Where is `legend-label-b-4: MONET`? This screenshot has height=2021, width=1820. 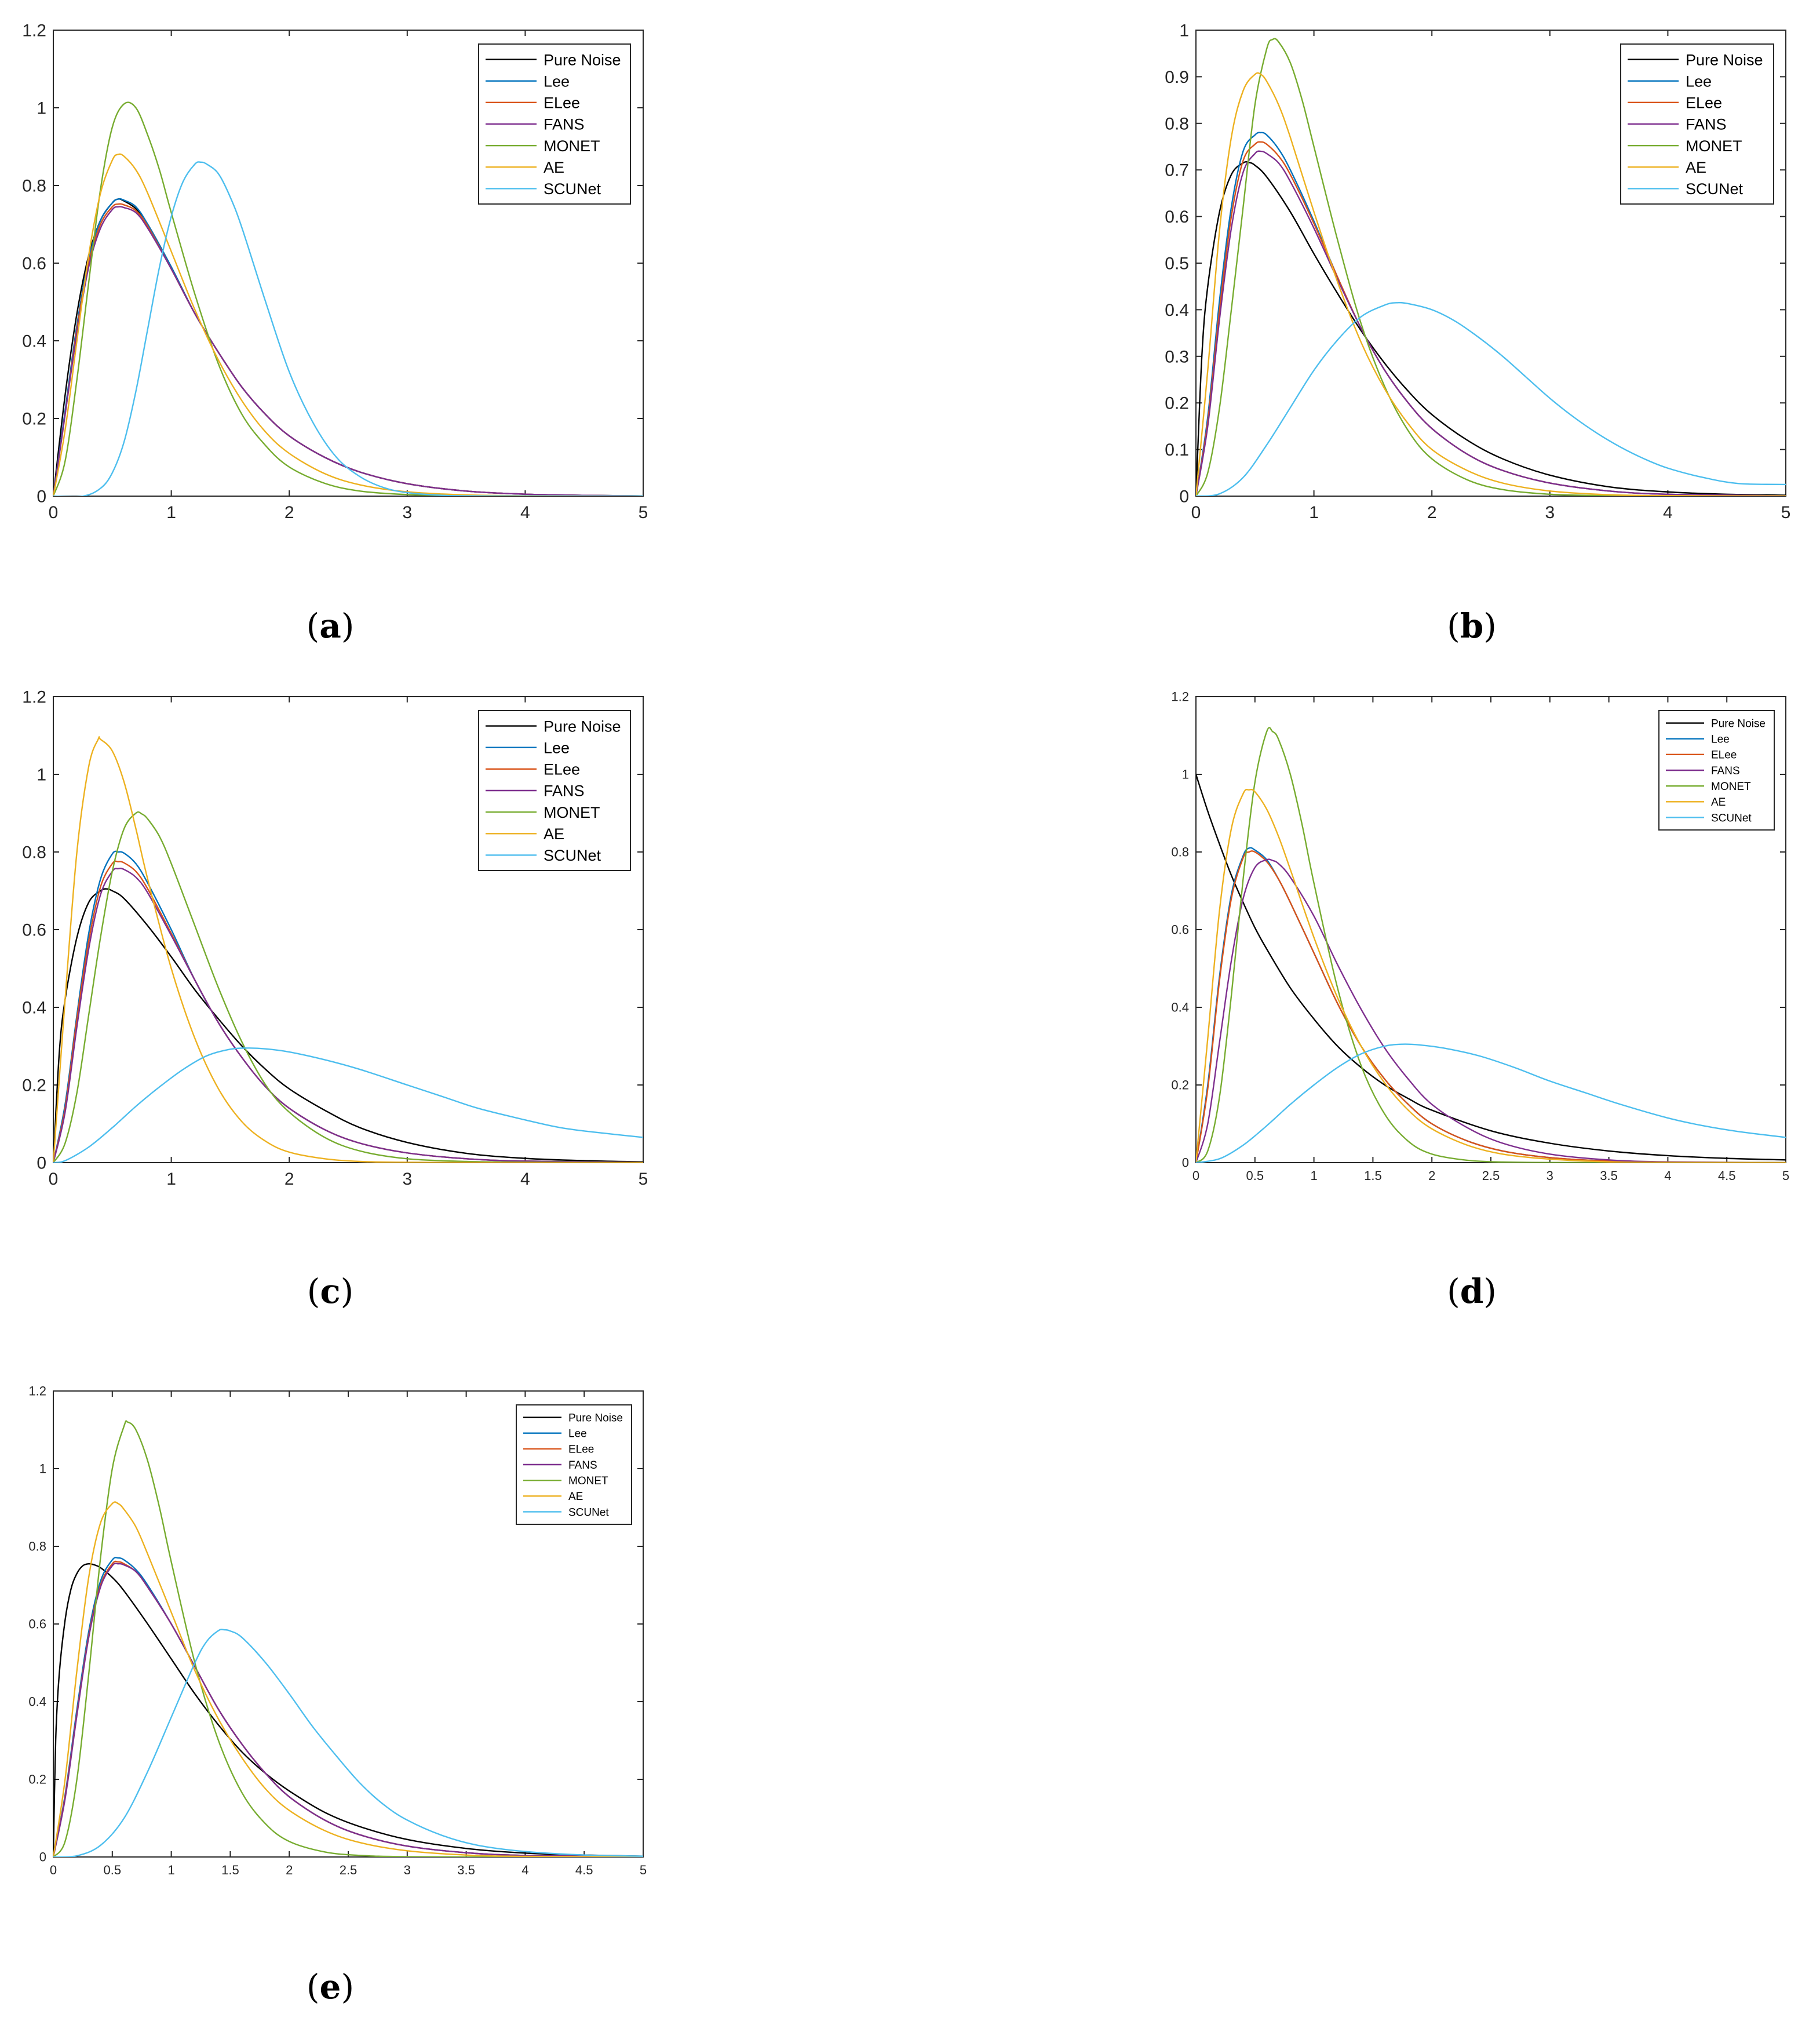 legend-label-b-4: MONET is located at coordinates (1714, 146).